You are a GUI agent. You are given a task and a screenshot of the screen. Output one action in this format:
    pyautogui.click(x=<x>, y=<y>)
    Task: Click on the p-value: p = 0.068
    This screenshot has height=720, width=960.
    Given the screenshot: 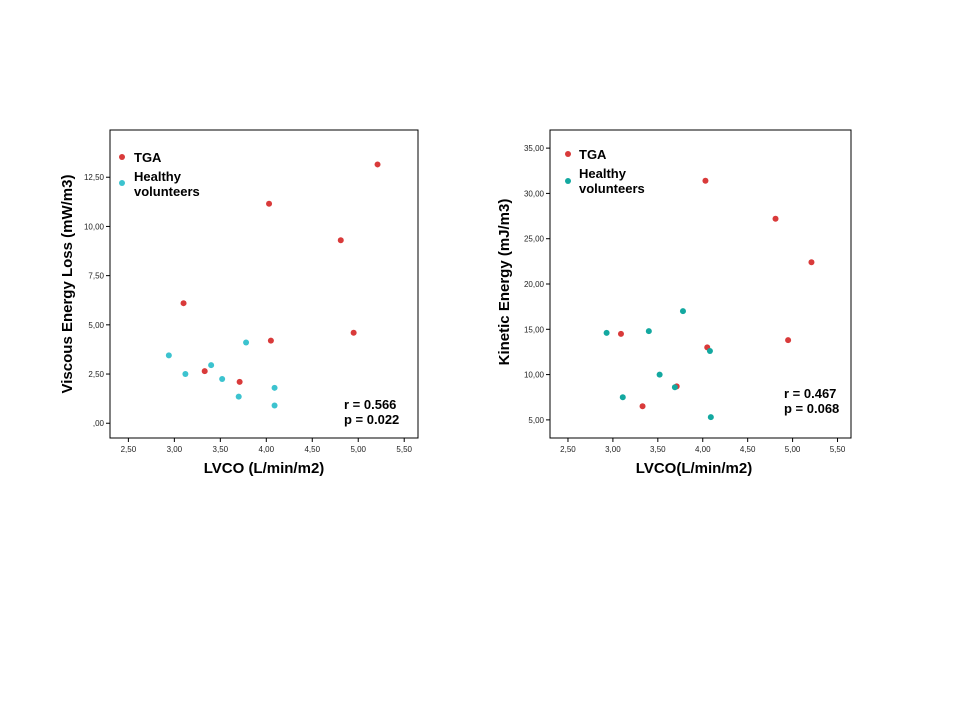 What is the action you would take?
    pyautogui.click(x=811, y=408)
    